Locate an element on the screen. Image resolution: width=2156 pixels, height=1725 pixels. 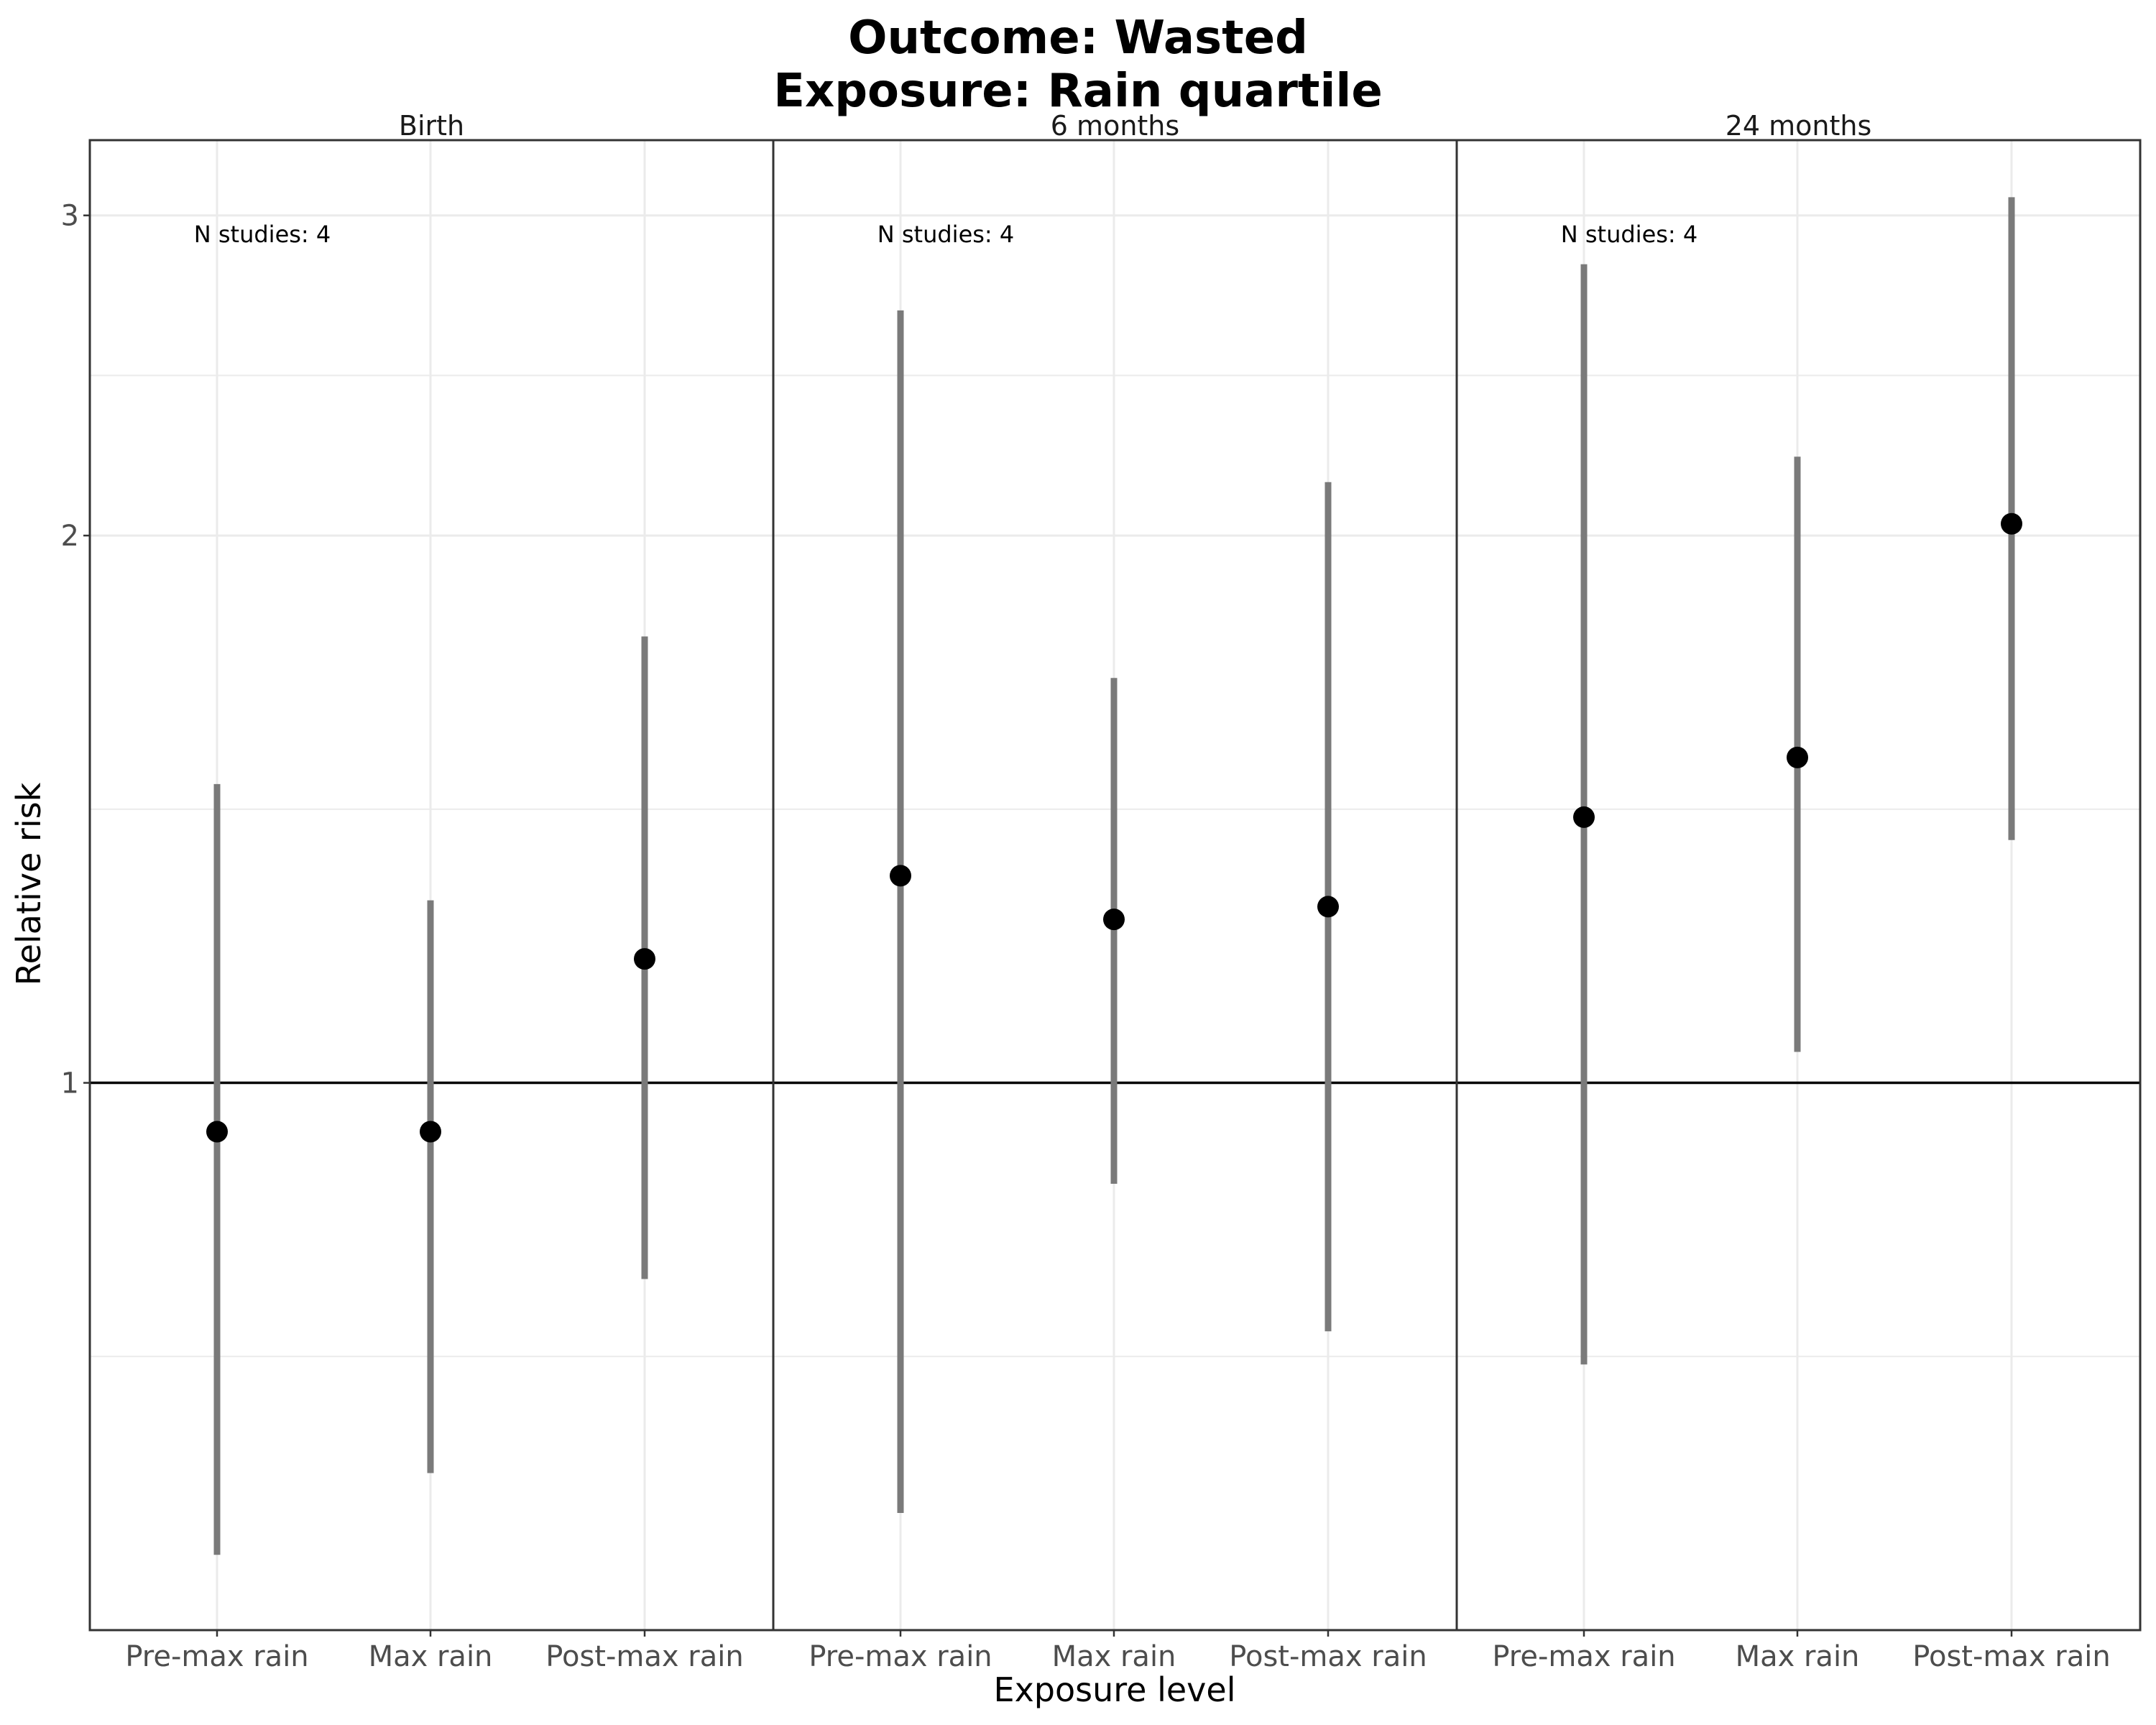
y-axis-title: Relative risk is located at coordinates (28, 883).